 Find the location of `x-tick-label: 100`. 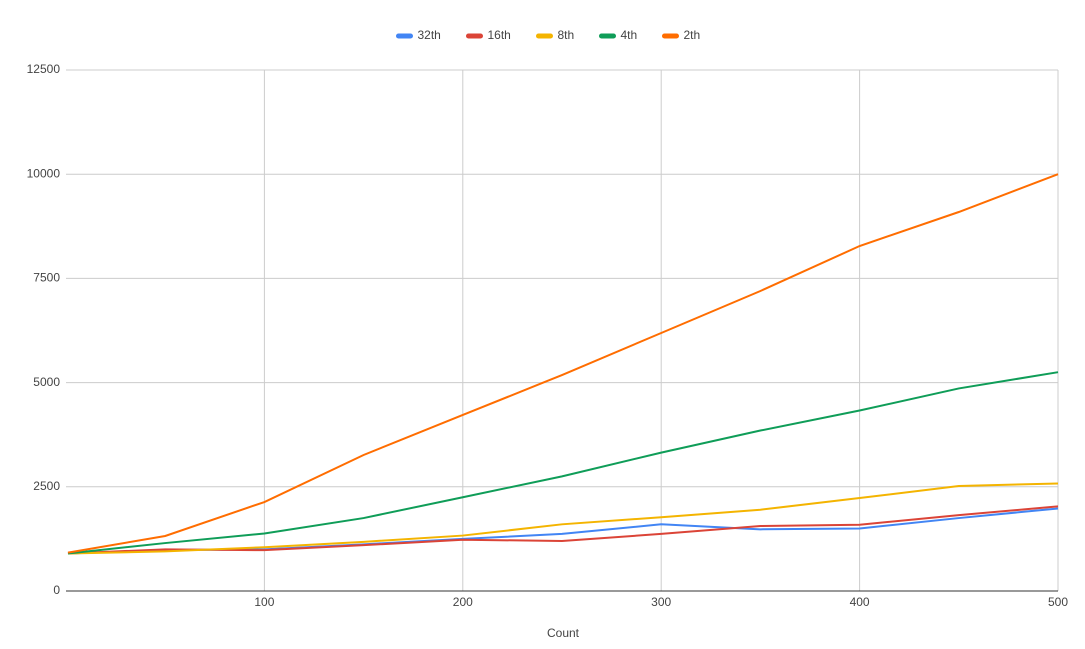

x-tick-label: 100 is located at coordinates (264, 602).